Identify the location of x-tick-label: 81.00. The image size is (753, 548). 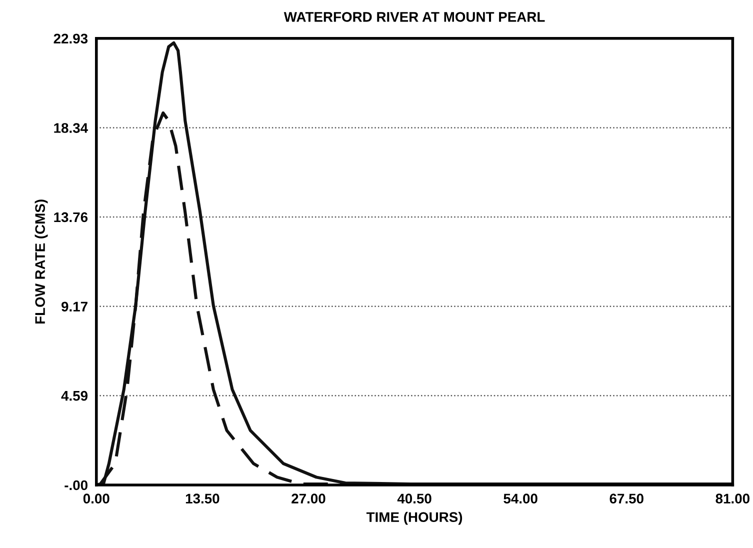
(733, 499).